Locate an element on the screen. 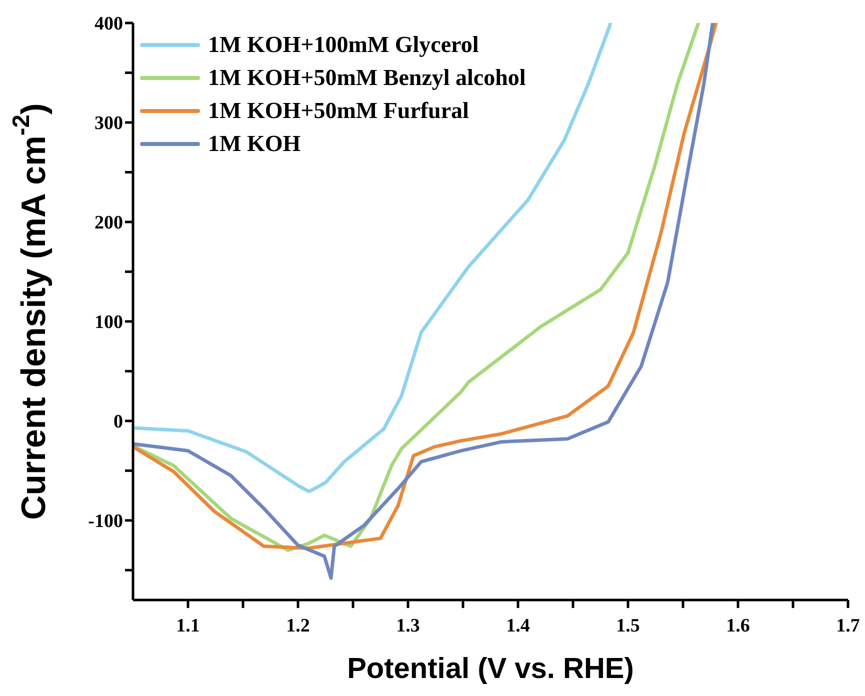 The width and height of the screenshot is (865, 696). x-tick-label: 1.2 is located at coordinates (298, 625).